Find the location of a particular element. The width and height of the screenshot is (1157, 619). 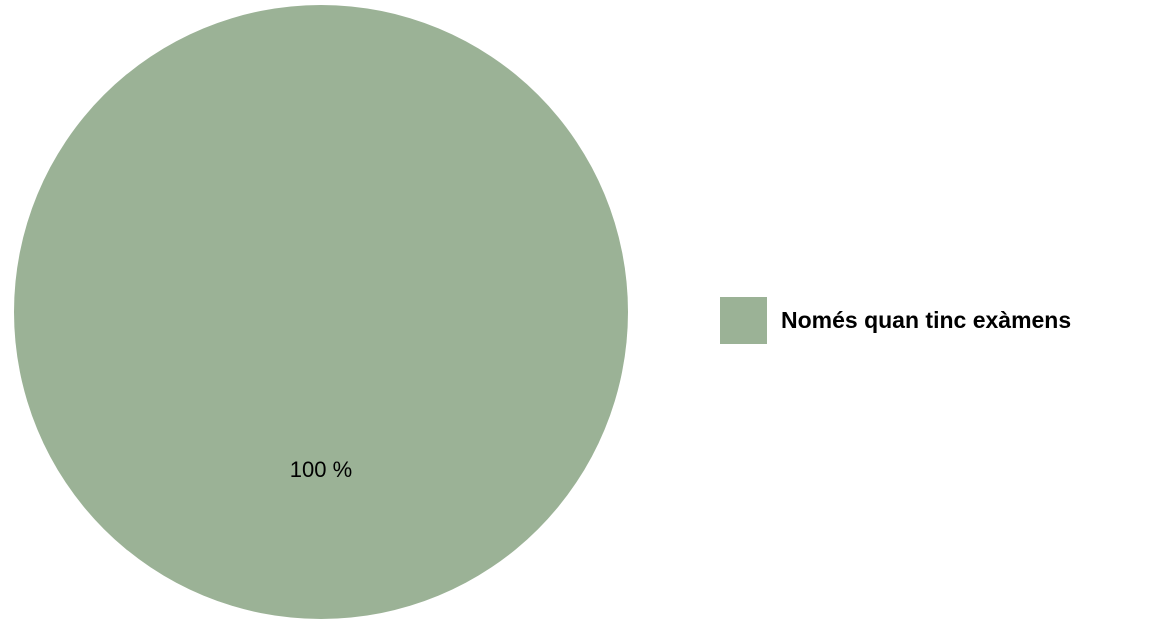

slice-value-label: 100 % is located at coordinates (321, 469).